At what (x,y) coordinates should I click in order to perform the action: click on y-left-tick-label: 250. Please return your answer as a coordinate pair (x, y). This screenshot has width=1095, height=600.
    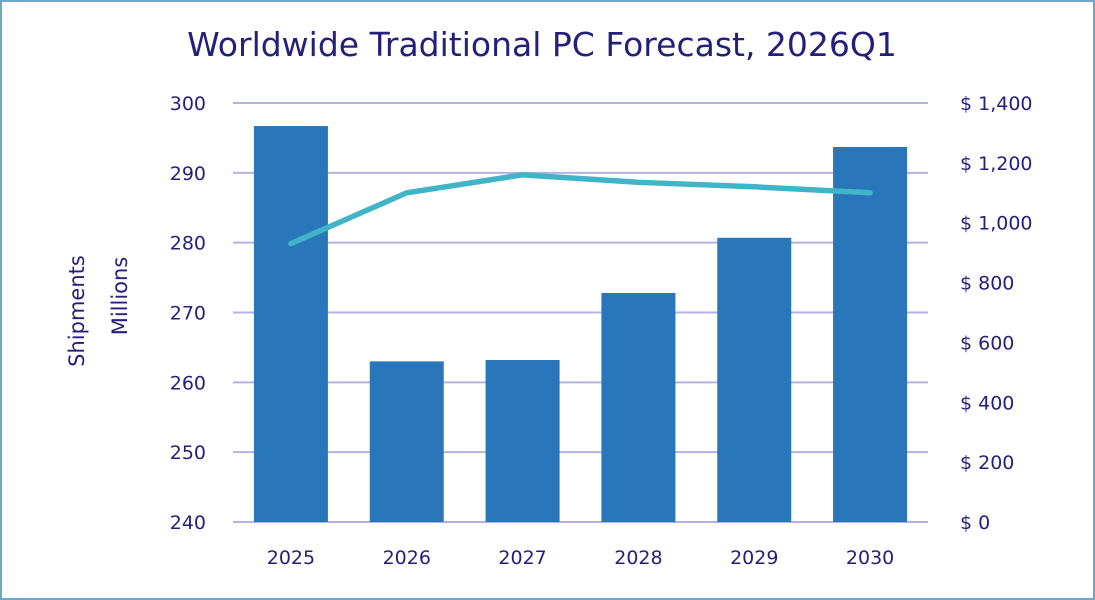
    Looking at the image, I should click on (188, 453).